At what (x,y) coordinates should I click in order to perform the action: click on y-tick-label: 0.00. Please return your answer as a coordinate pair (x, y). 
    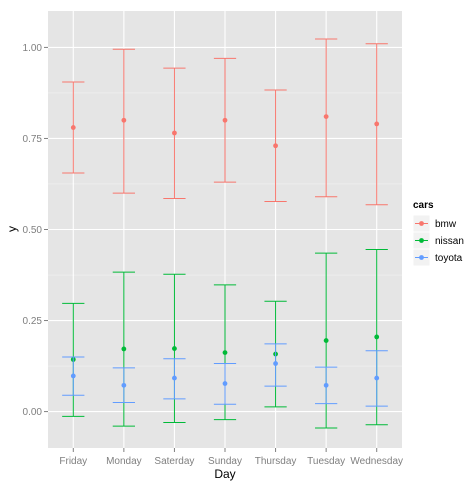
    Looking at the image, I should click on (33, 412).